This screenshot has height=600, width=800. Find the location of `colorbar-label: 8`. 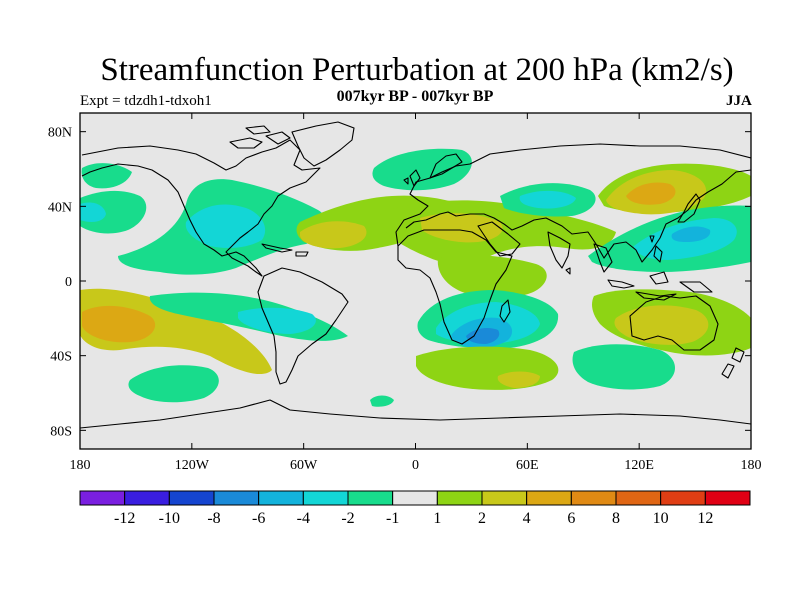

colorbar-label: 8 is located at coordinates (616, 518).